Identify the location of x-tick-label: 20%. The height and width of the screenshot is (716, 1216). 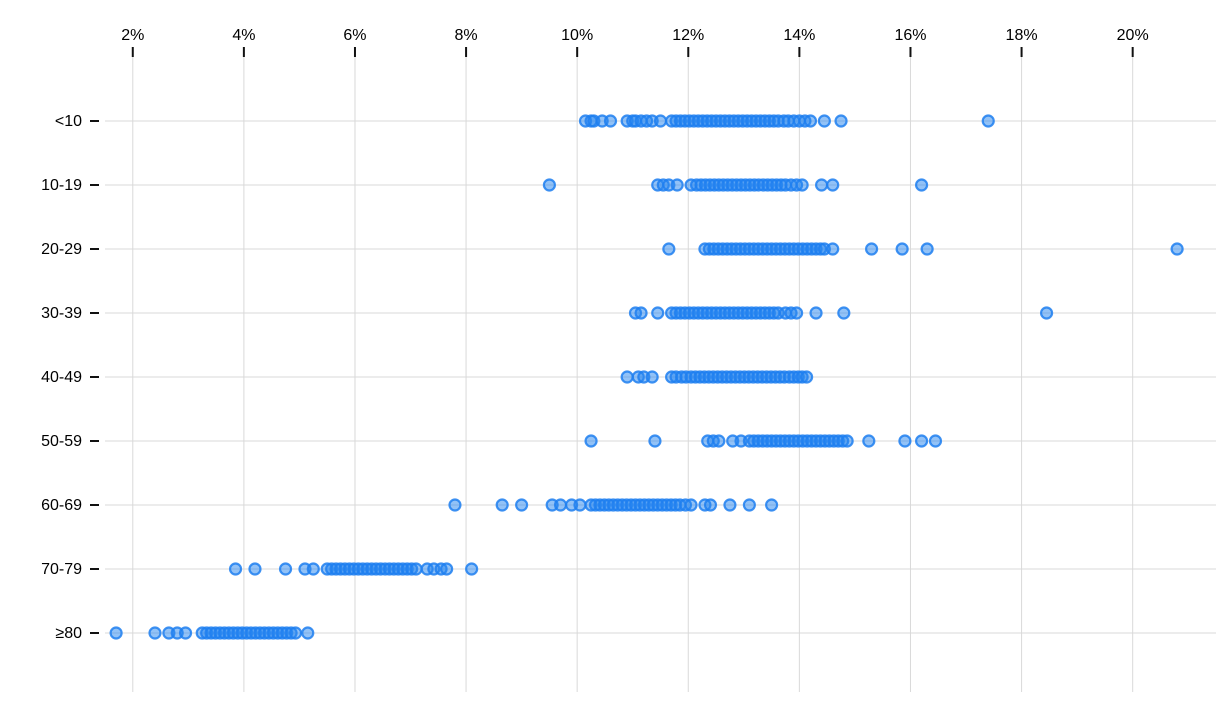
(1133, 35).